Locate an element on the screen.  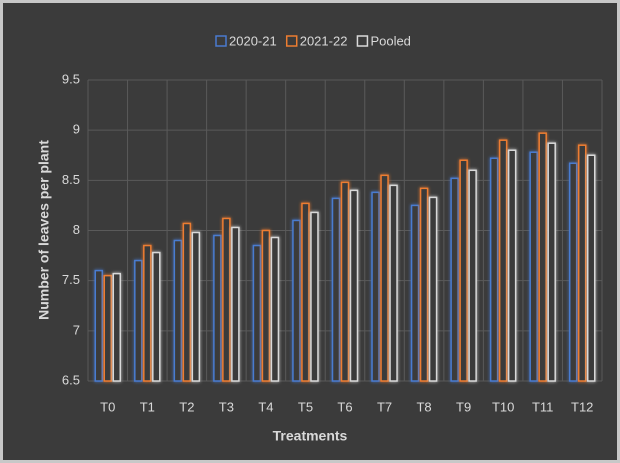
x-tick-label: T8 is located at coordinates (423, 406).